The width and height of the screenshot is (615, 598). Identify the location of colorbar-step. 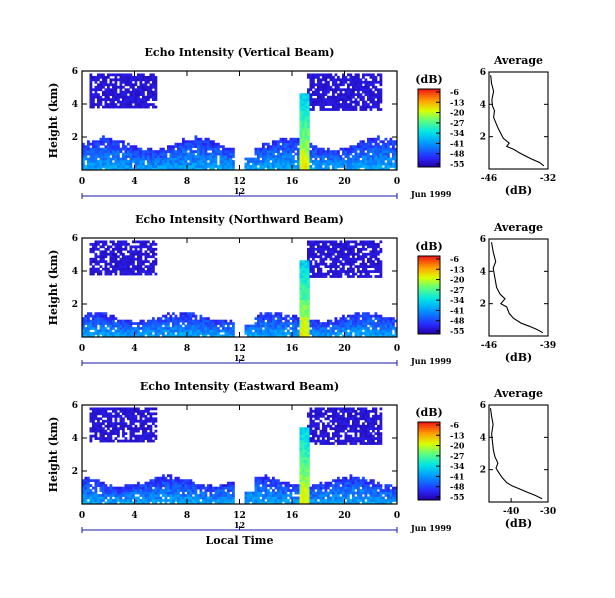
(429, 119).